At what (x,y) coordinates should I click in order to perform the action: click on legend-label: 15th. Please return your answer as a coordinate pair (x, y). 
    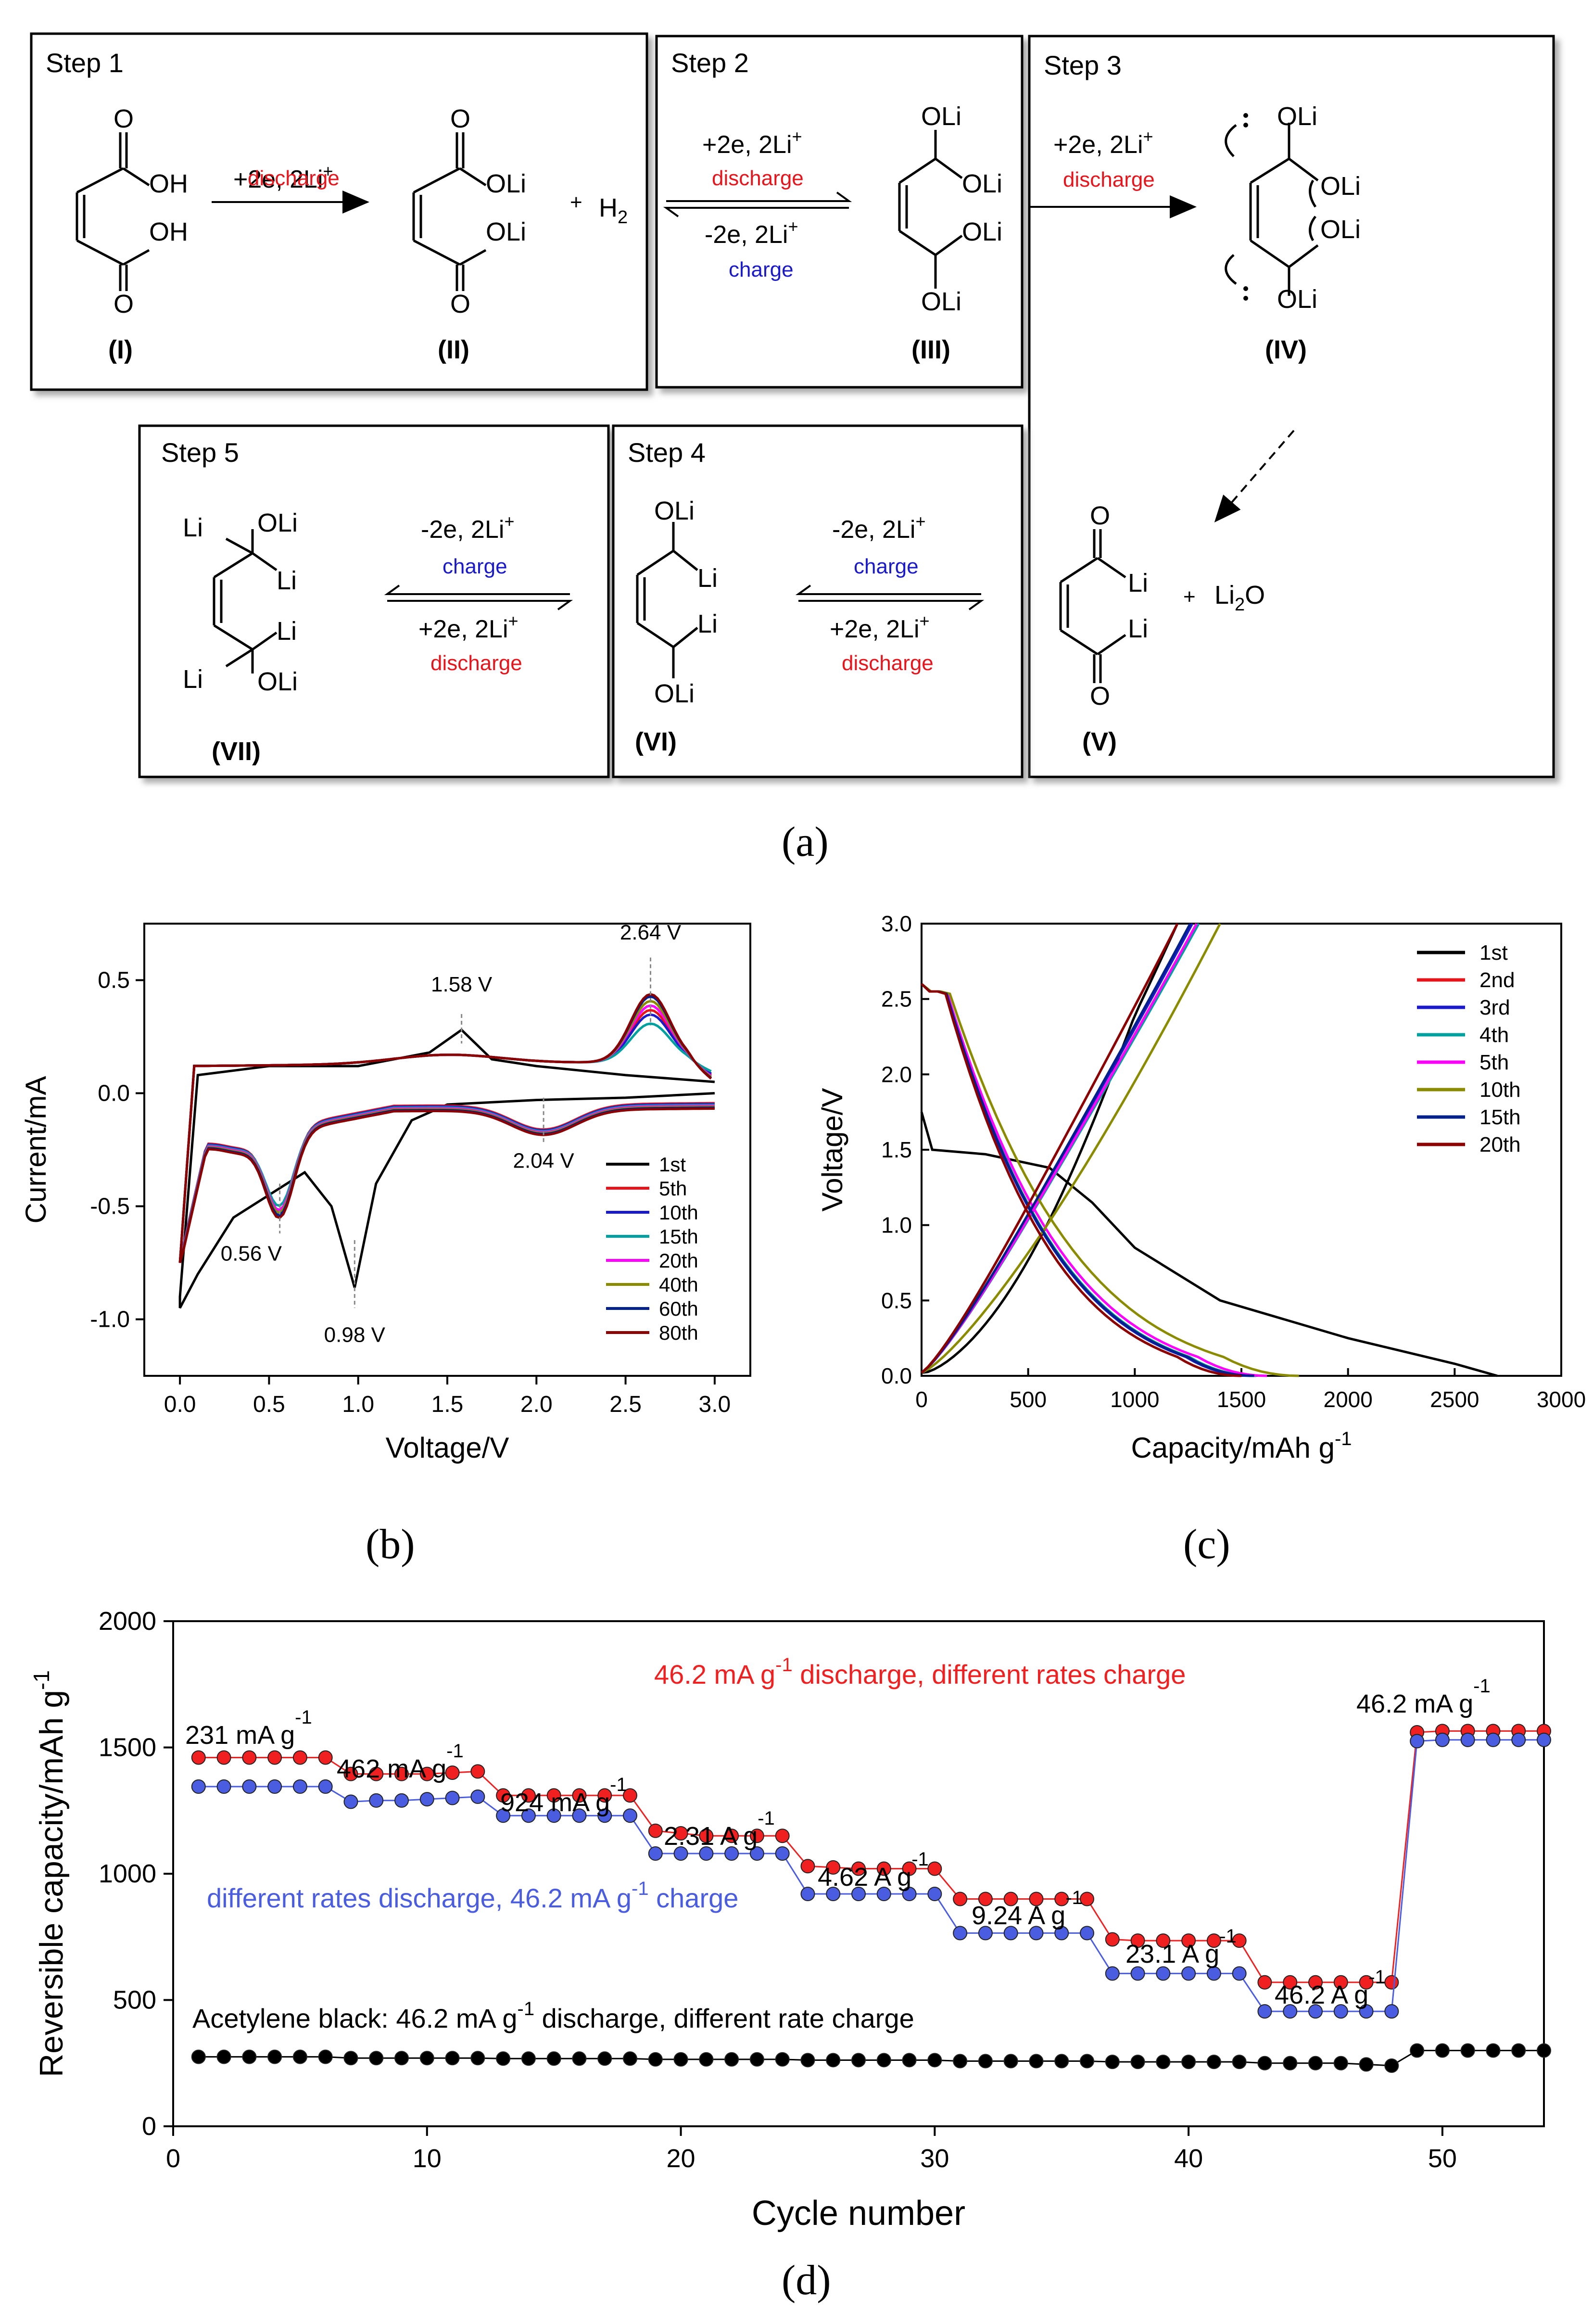
    Looking at the image, I should click on (1500, 1117).